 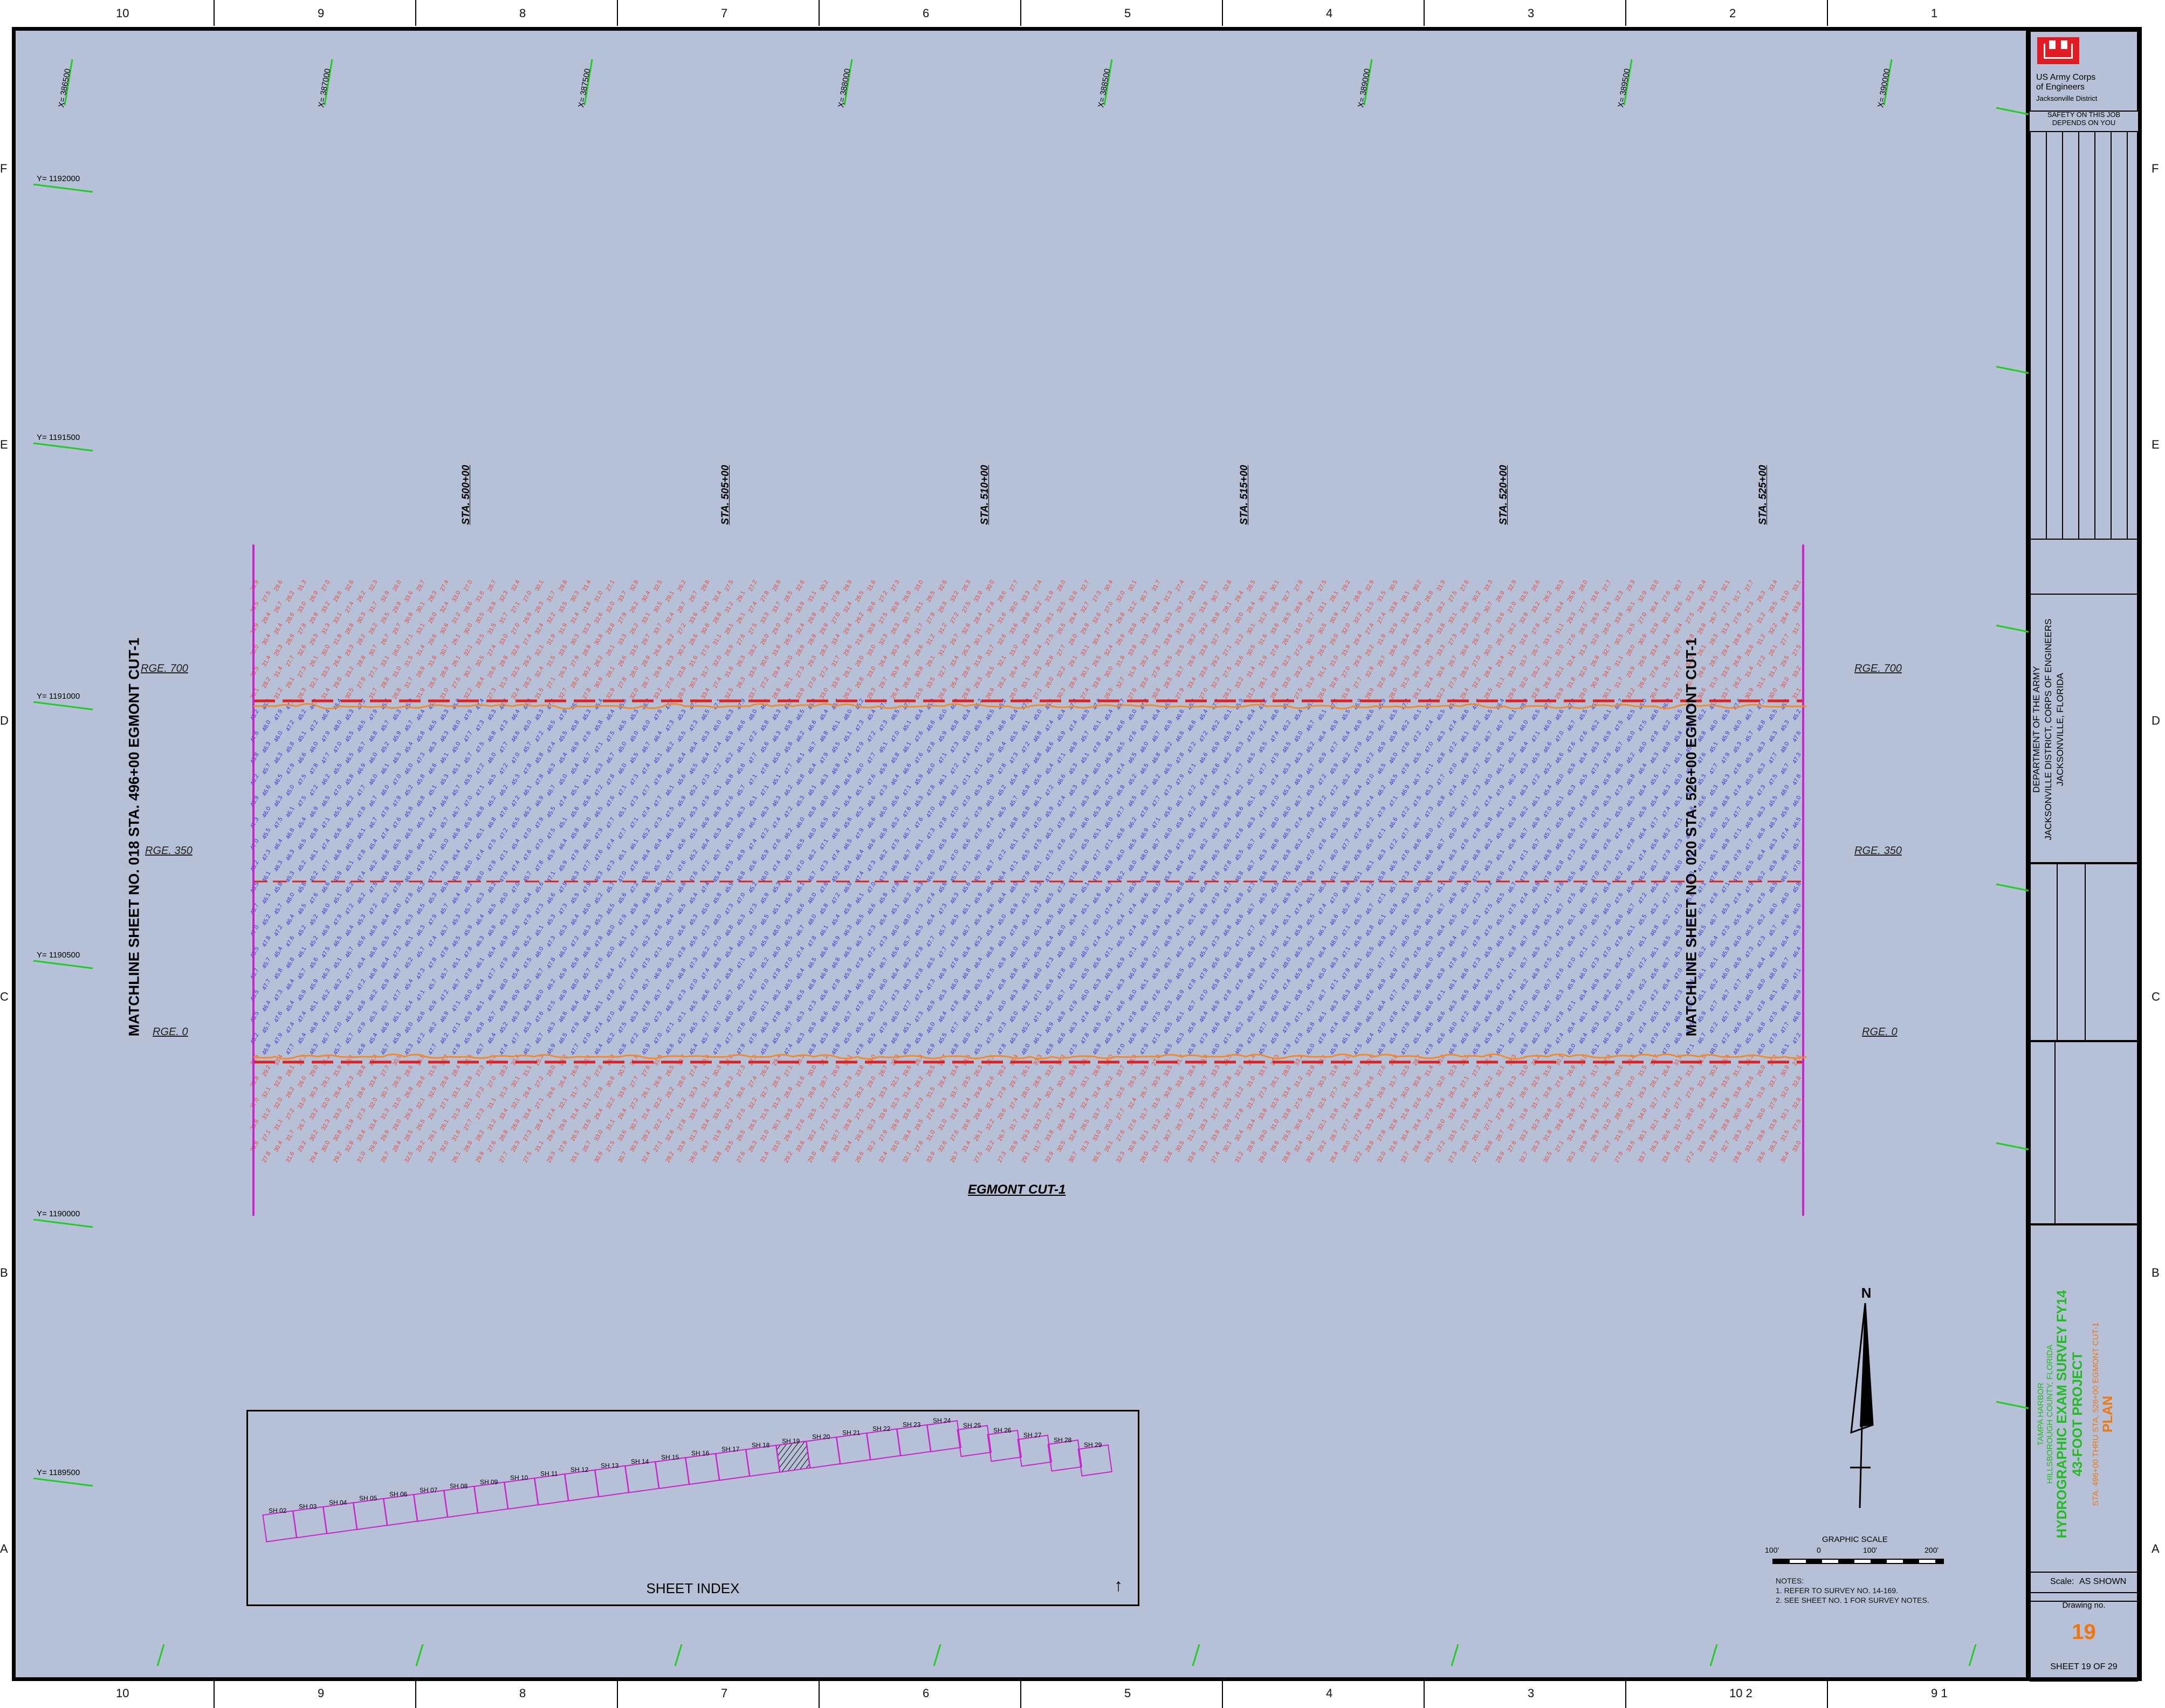 What do you see at coordinates (1406, 596) in the screenshot?
I see `sounding-value: 28.1` at bounding box center [1406, 596].